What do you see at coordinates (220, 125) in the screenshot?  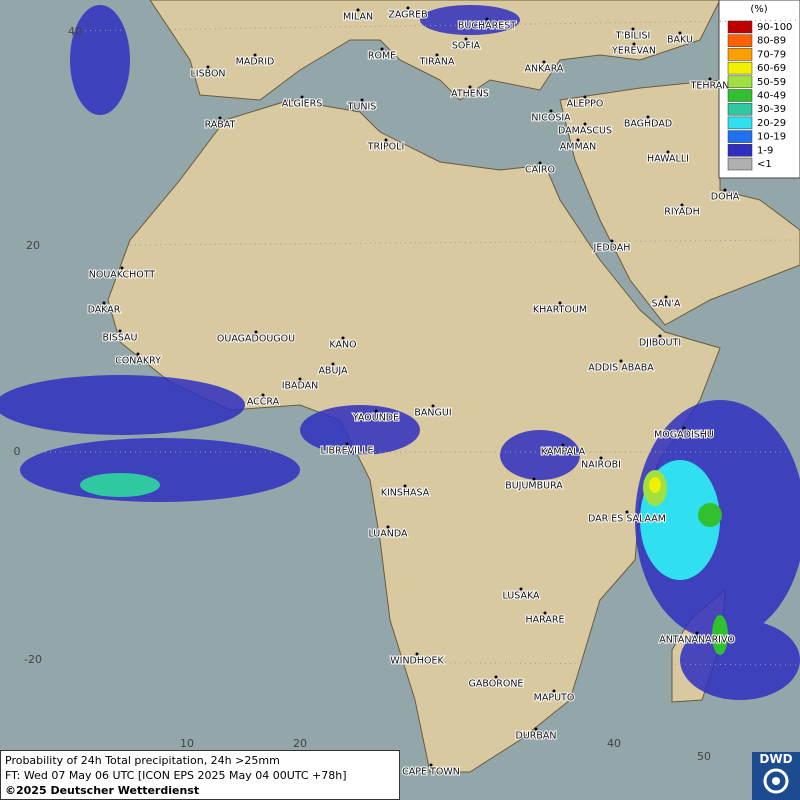 I see `city-label: RABAT` at bounding box center [220, 125].